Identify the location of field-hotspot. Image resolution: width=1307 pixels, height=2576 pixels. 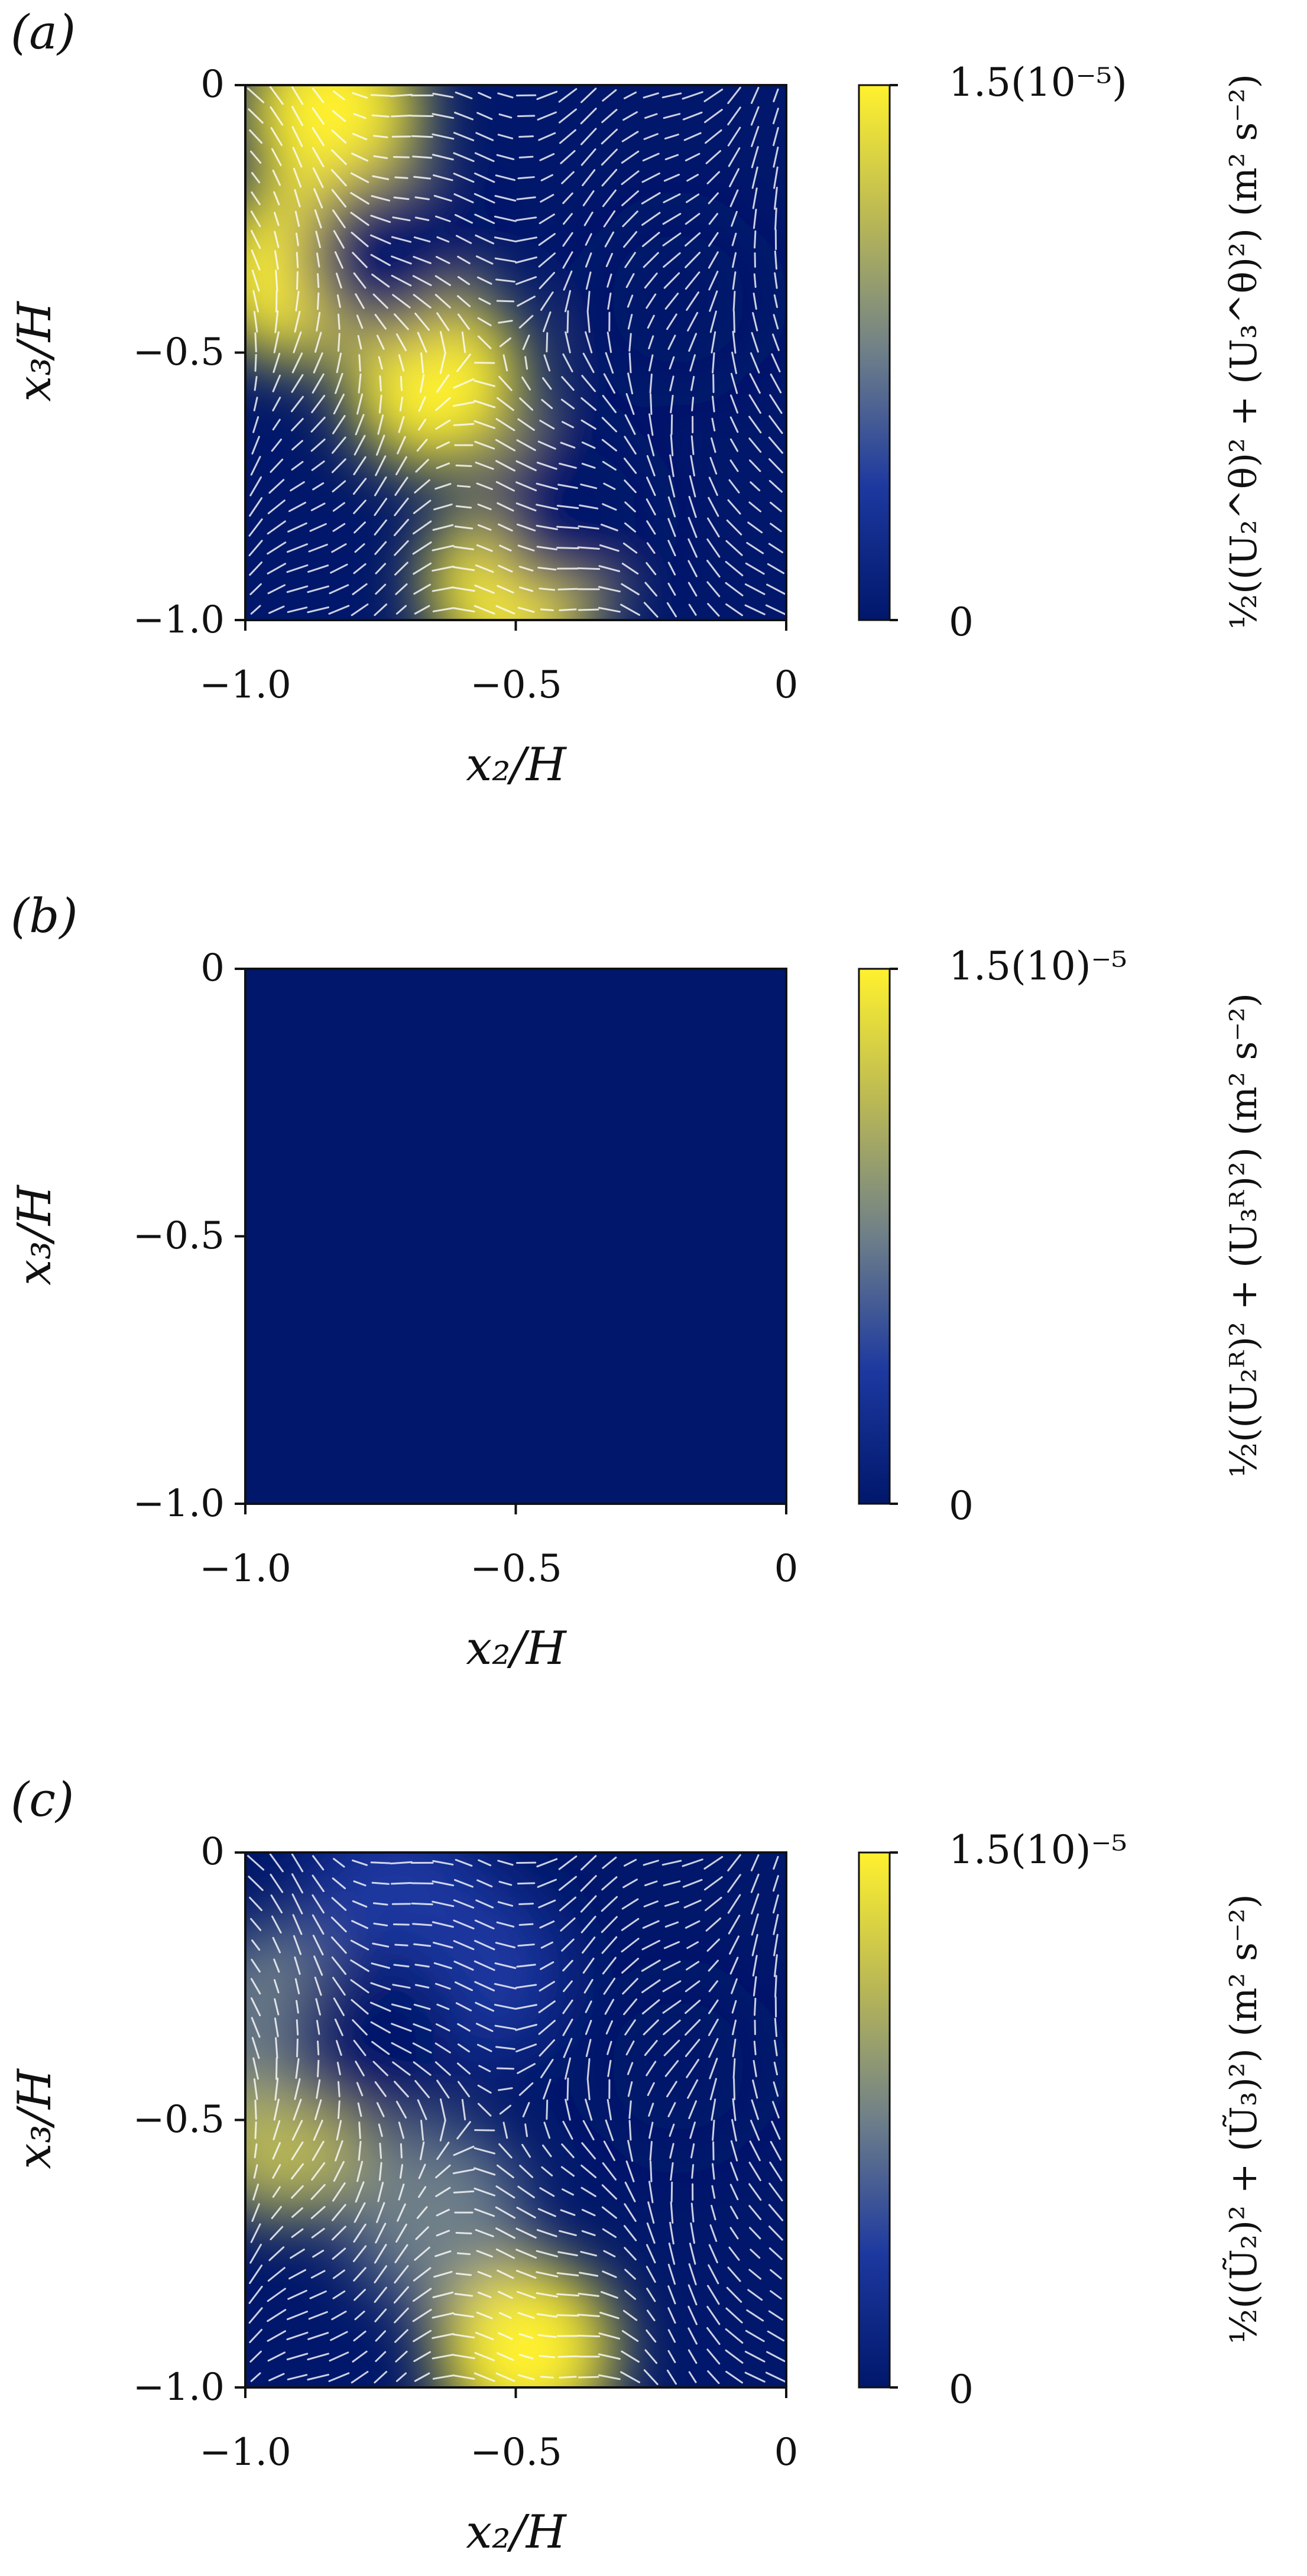
(375, 2040).